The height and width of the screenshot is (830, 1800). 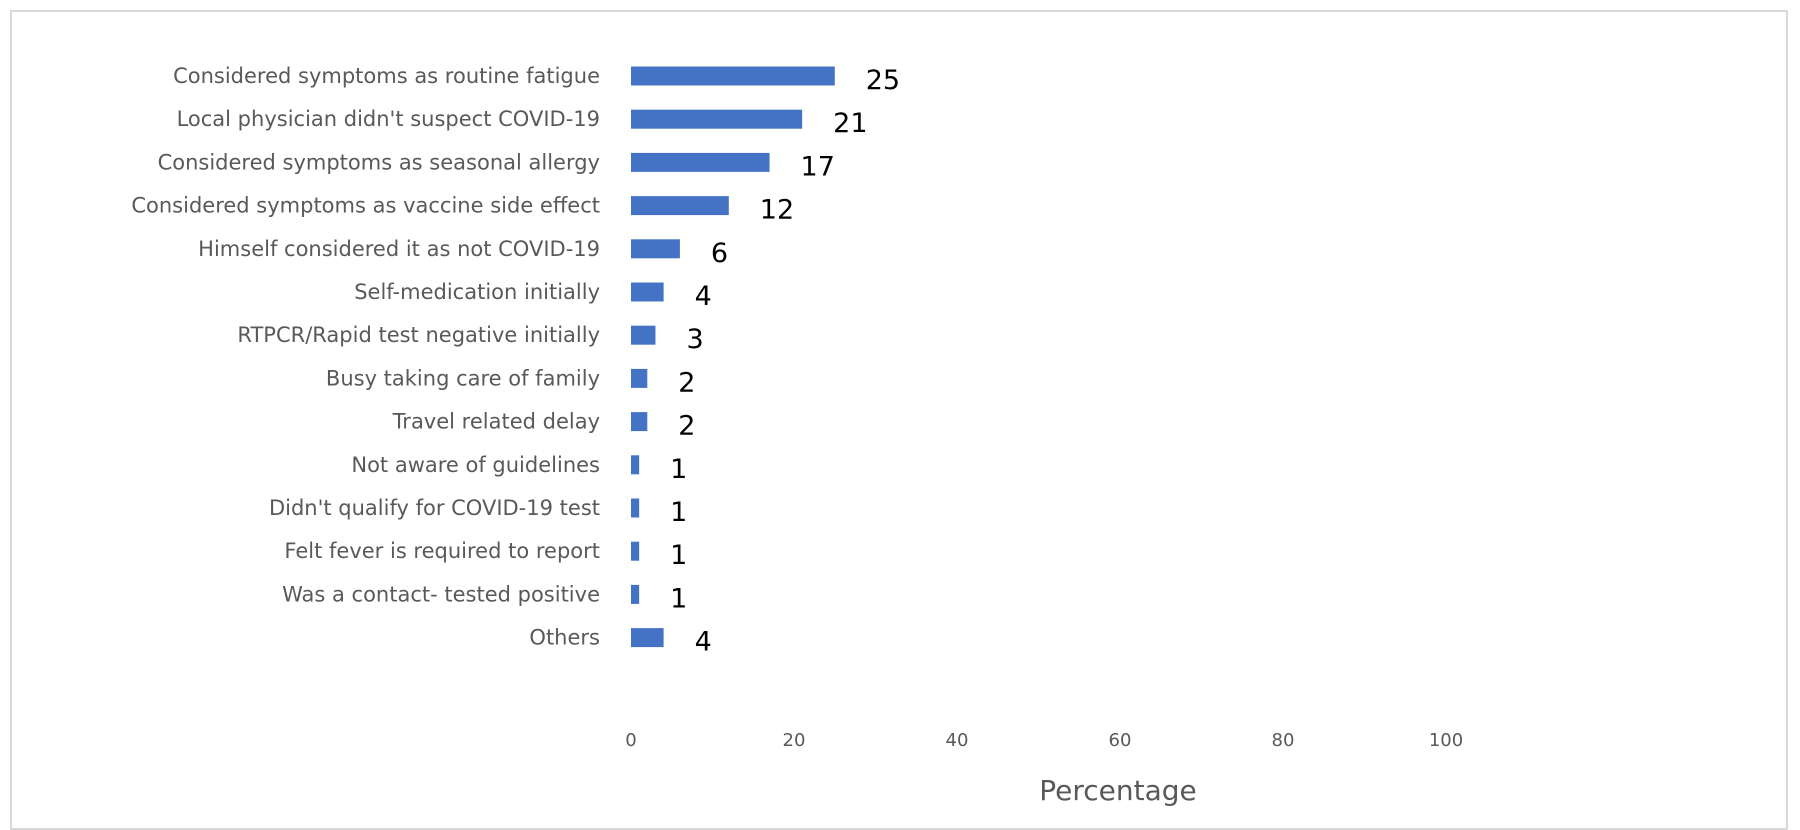 What do you see at coordinates (777, 210) in the screenshot?
I see `data-label: 12` at bounding box center [777, 210].